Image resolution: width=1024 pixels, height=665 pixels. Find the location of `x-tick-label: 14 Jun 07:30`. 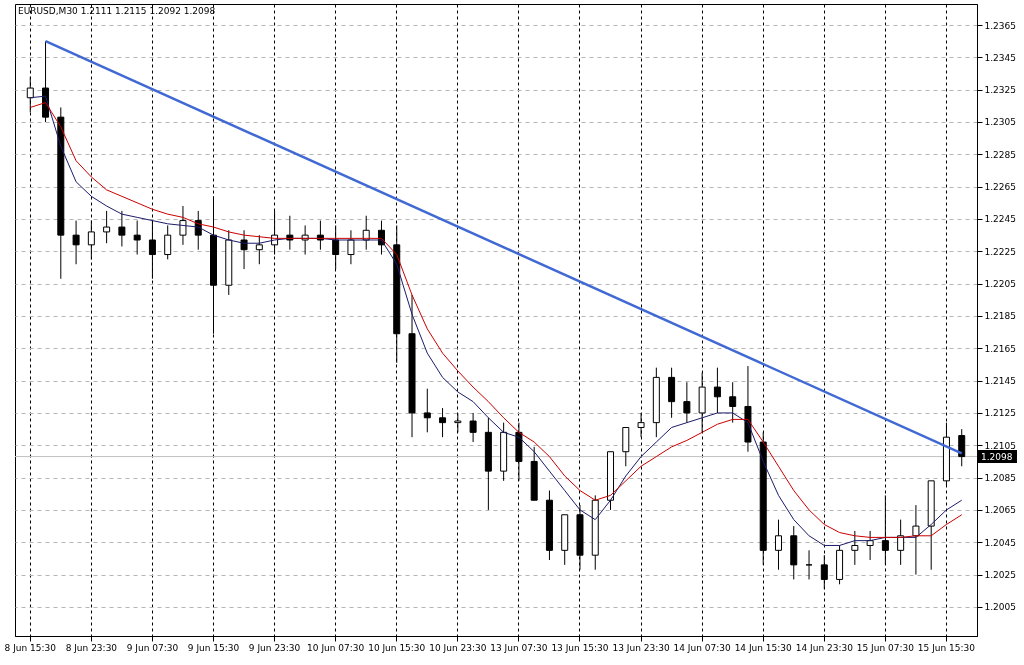

x-tick-label: 14 Jun 07:30 is located at coordinates (702, 647).